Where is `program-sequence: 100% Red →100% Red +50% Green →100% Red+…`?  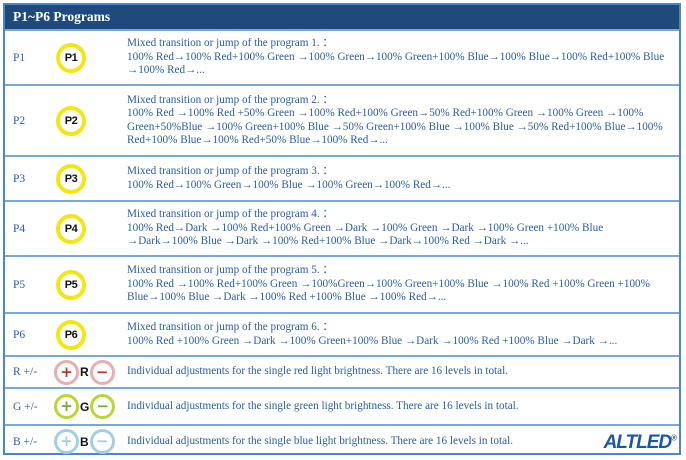
program-sequence: 100% Red →100% Red +50% Green →100% Red+… is located at coordinates (395, 126).